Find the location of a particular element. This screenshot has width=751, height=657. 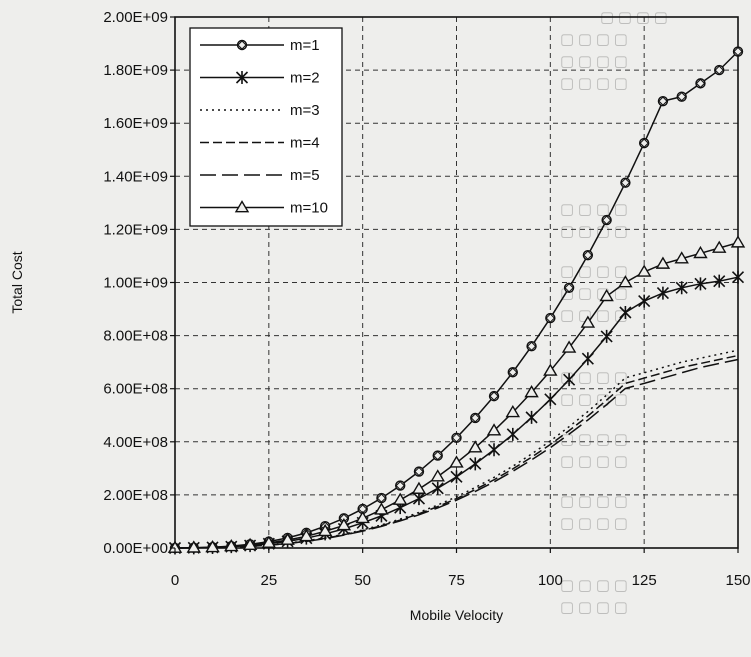

y-tick-label: 0.00E+00 is located at coordinates (135, 548).